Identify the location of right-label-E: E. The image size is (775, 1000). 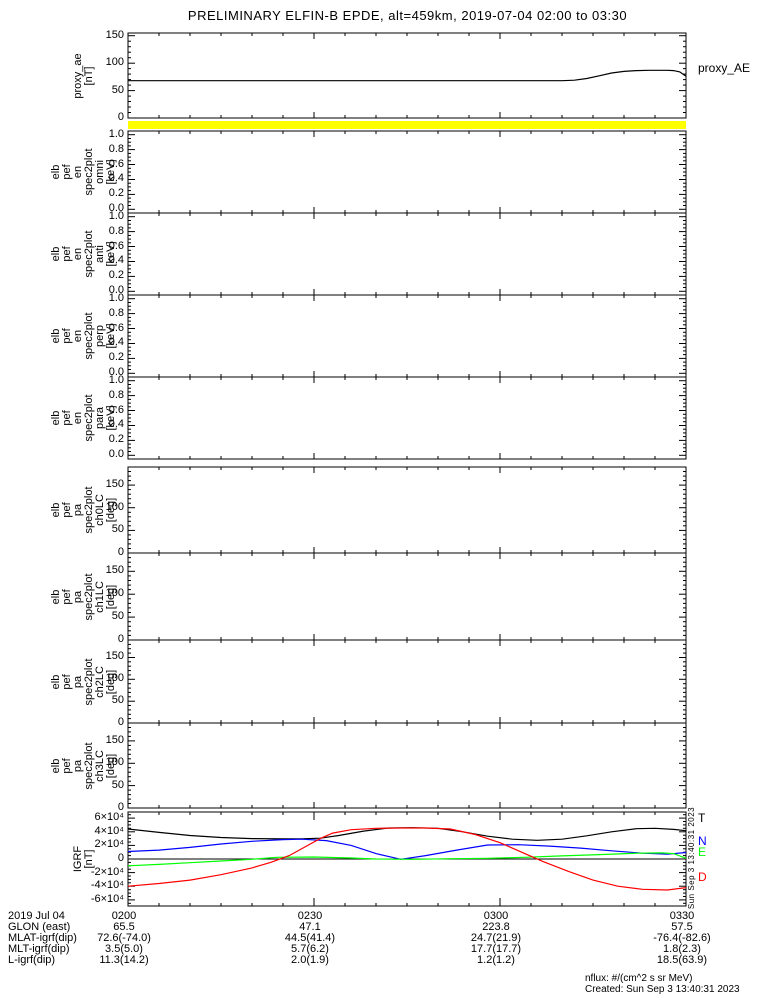
(702, 852).